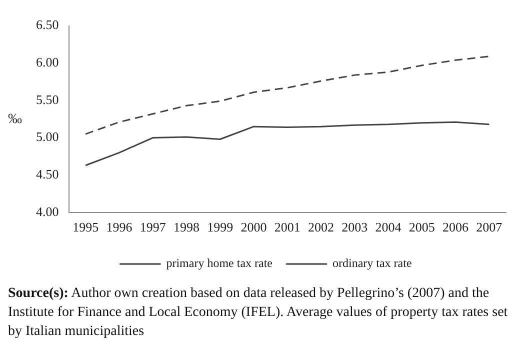 The height and width of the screenshot is (354, 520). What do you see at coordinates (321, 227) in the screenshot?
I see `x-tick-label: 2002` at bounding box center [321, 227].